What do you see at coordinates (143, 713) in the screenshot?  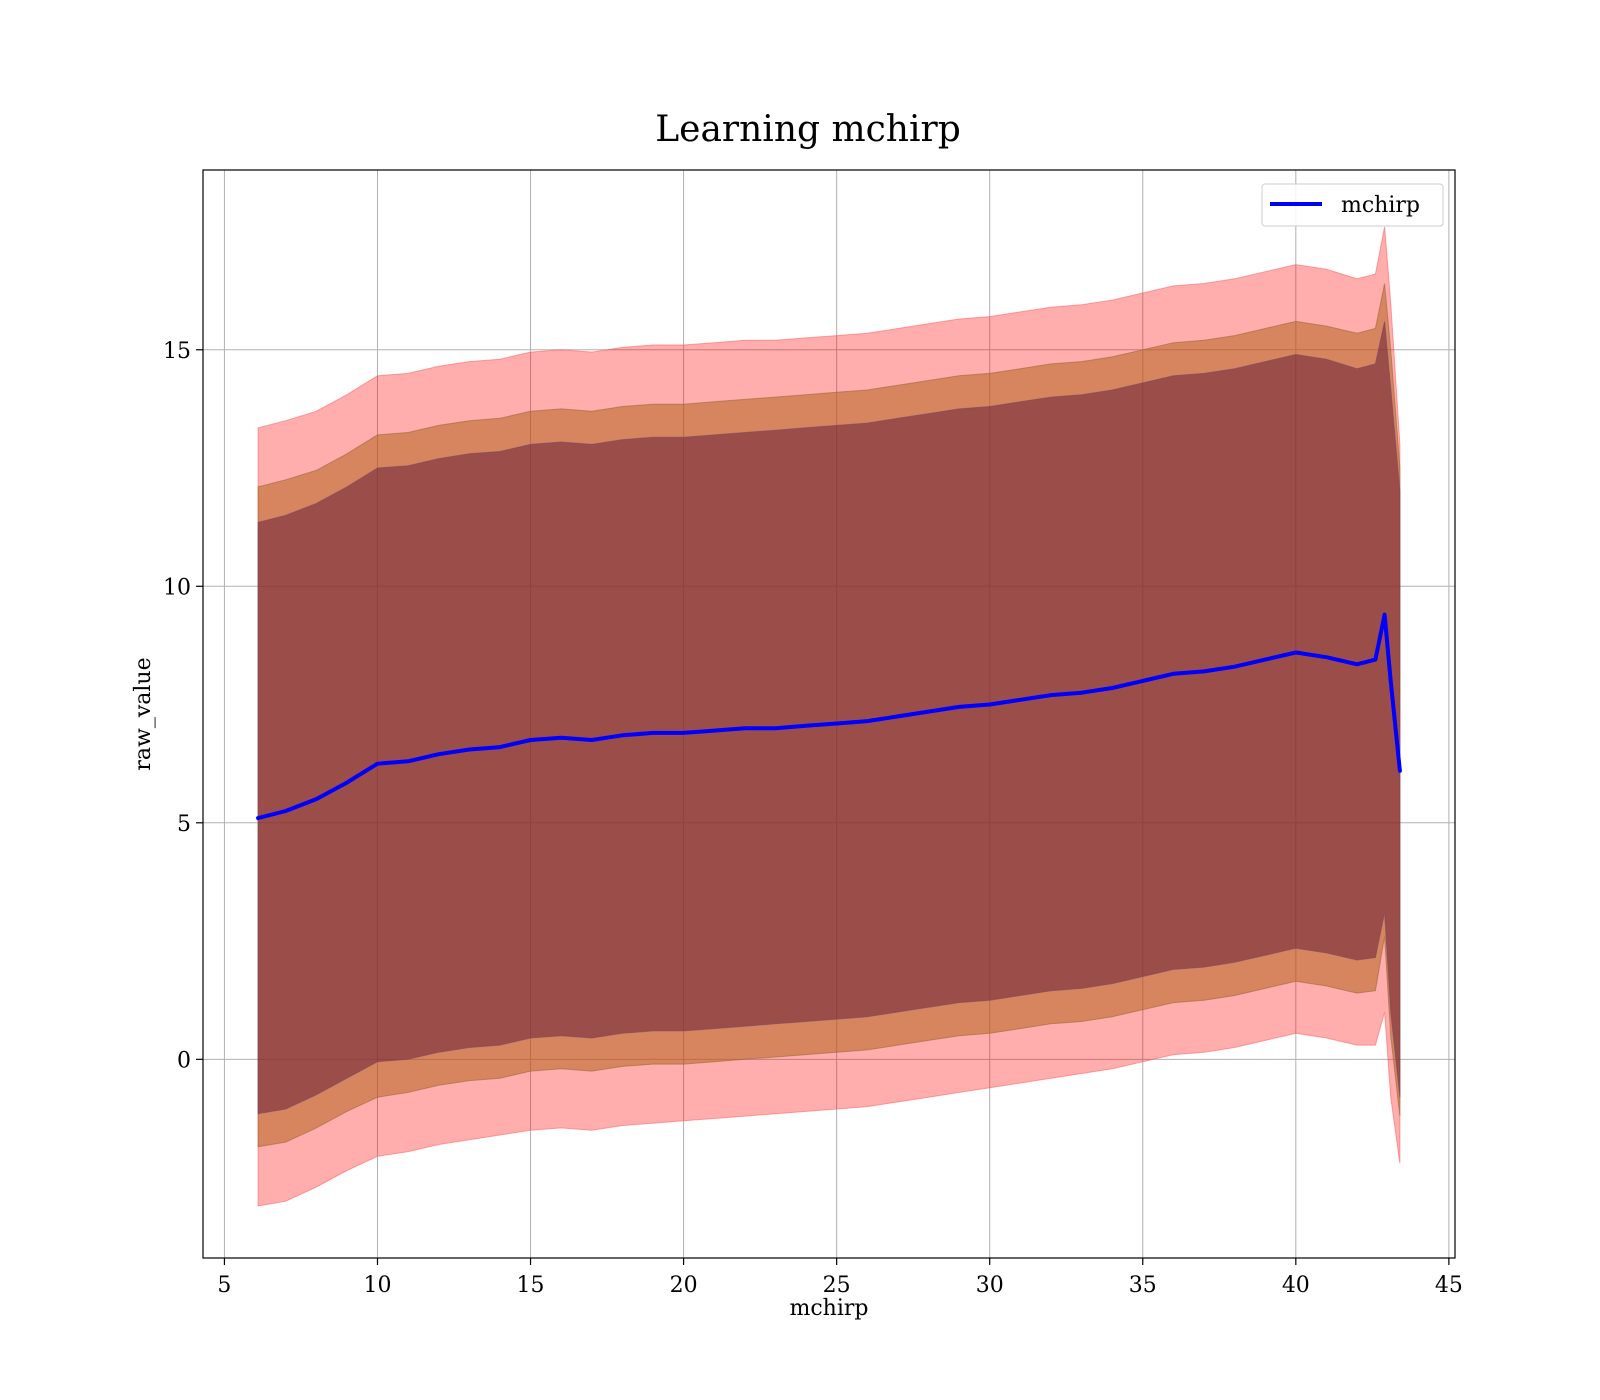 I see `y-axis-label: raw_value` at bounding box center [143, 713].